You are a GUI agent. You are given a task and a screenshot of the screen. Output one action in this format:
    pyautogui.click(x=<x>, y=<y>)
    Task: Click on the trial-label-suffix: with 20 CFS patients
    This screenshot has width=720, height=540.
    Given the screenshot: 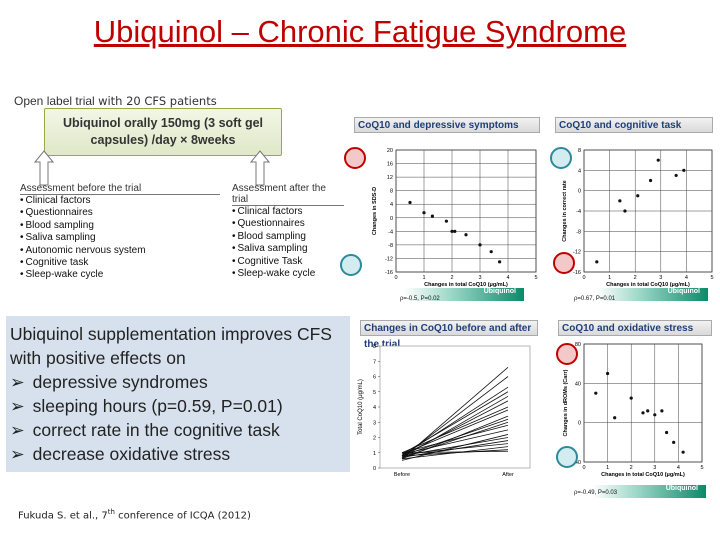 What is the action you would take?
    pyautogui.click(x=157, y=101)
    